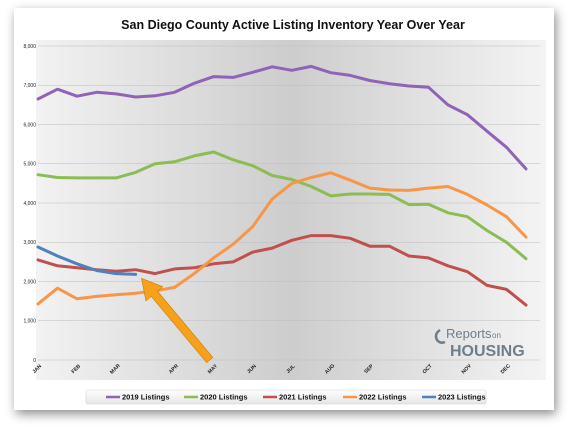 This screenshot has width=572, height=442. What do you see at coordinates (469, 333) in the screenshot?
I see `logo-line1: Reports` at bounding box center [469, 333].